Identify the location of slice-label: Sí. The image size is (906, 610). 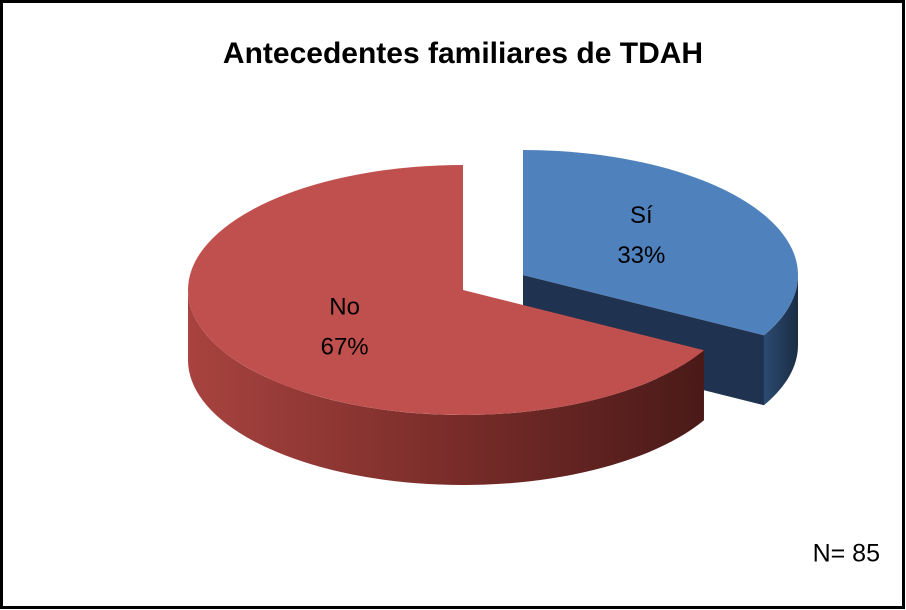
(641, 215).